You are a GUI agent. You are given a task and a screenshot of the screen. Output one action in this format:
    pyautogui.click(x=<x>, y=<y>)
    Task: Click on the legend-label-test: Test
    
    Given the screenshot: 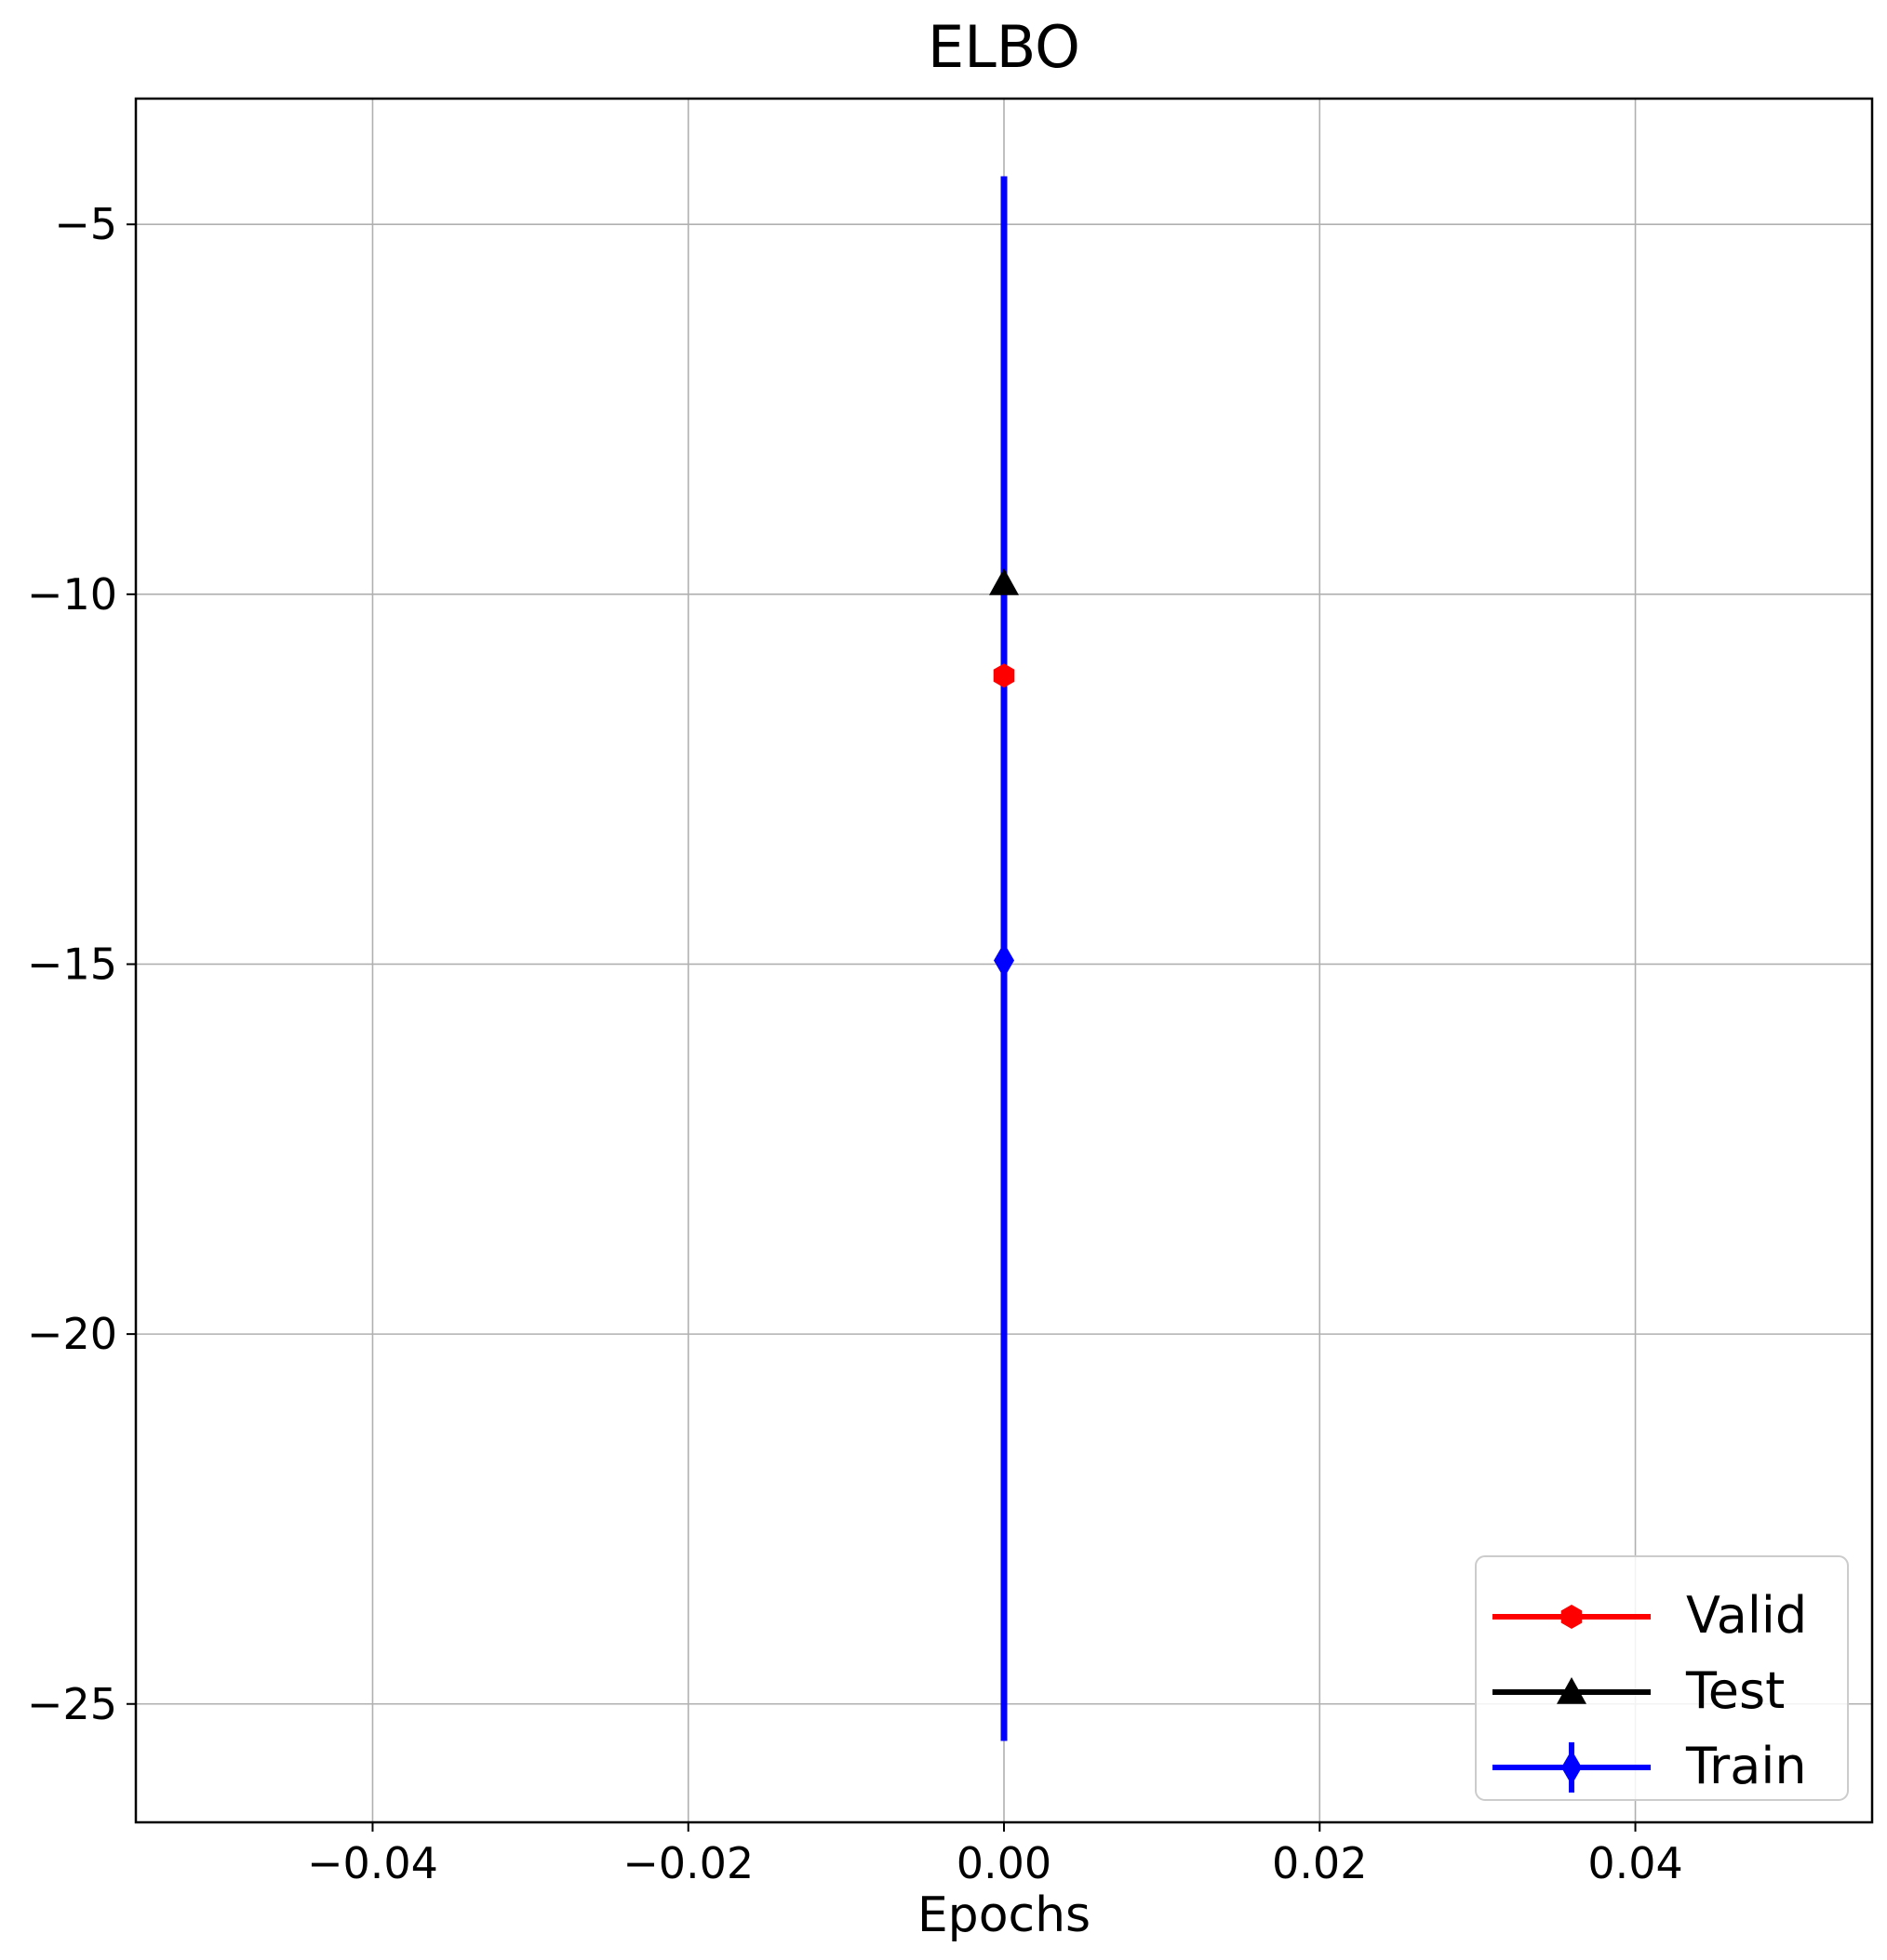 What is the action you would take?
    pyautogui.click(x=1735, y=1690)
    